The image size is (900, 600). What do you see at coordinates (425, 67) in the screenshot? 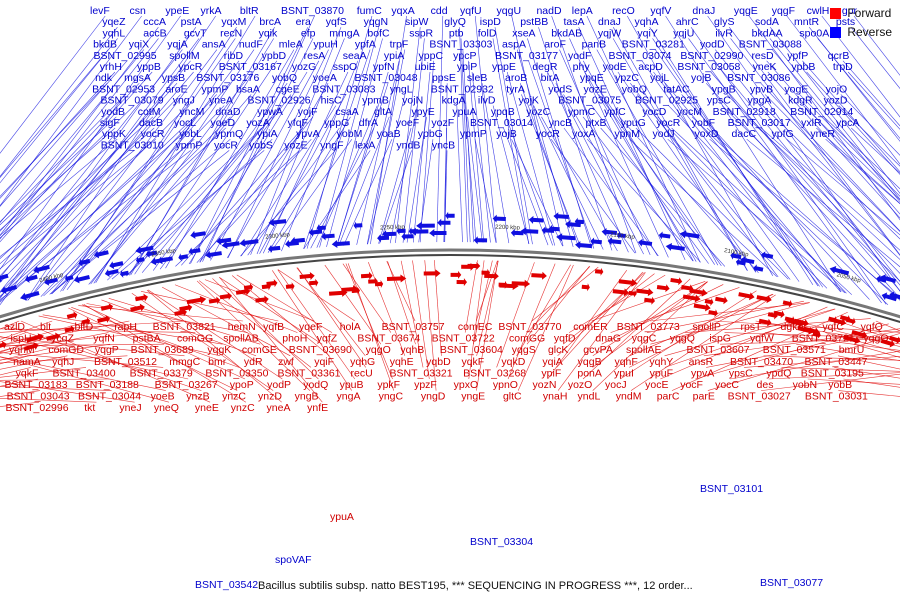
I see `reverse-gene-label: ubiE` at bounding box center [425, 67].